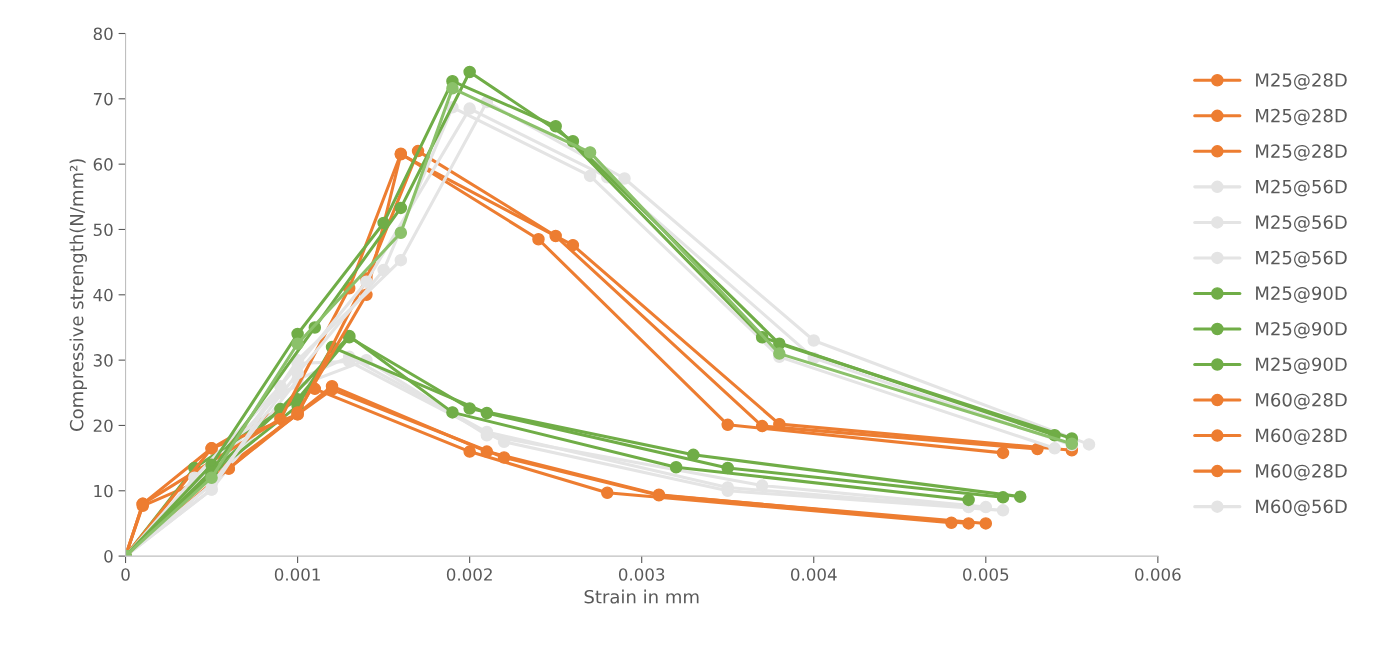 The width and height of the screenshot is (1395, 670). Describe the element at coordinates (103, 426) in the screenshot. I see `y-tick-label: 20` at that location.